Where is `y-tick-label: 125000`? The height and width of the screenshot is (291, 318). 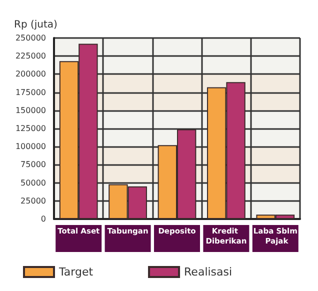
y-tick-label: 125000 is located at coordinates (30, 128).